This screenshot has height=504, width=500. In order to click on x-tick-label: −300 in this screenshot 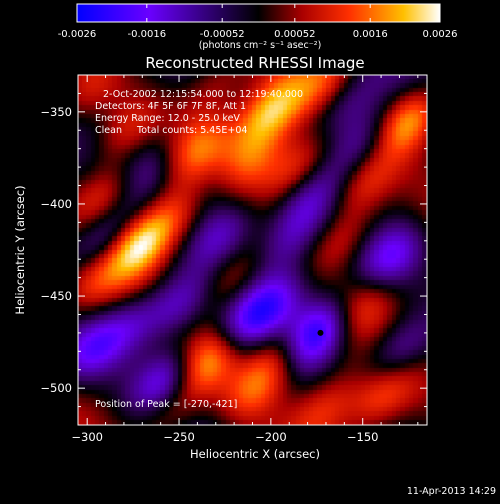, I will do `click(87, 437)`.